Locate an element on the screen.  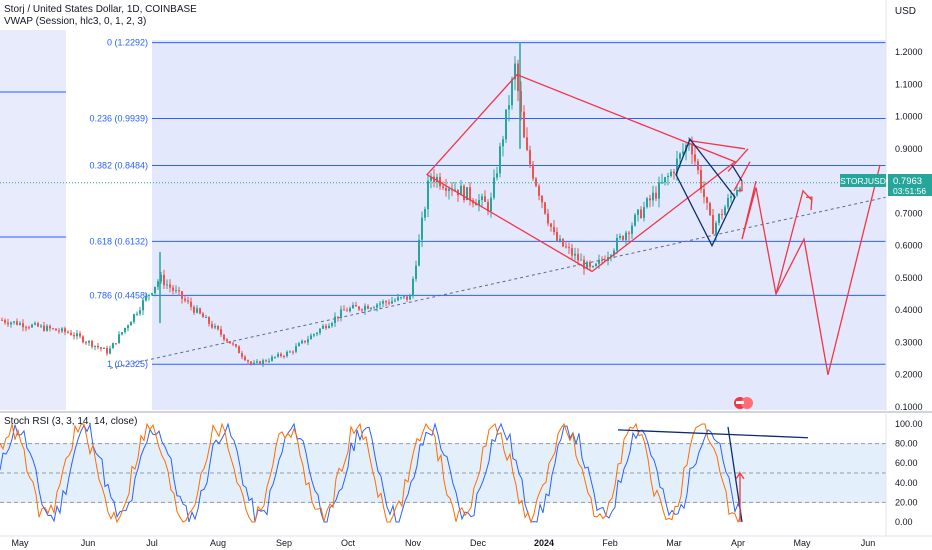
flag-events-icon is located at coordinates (743, 403).